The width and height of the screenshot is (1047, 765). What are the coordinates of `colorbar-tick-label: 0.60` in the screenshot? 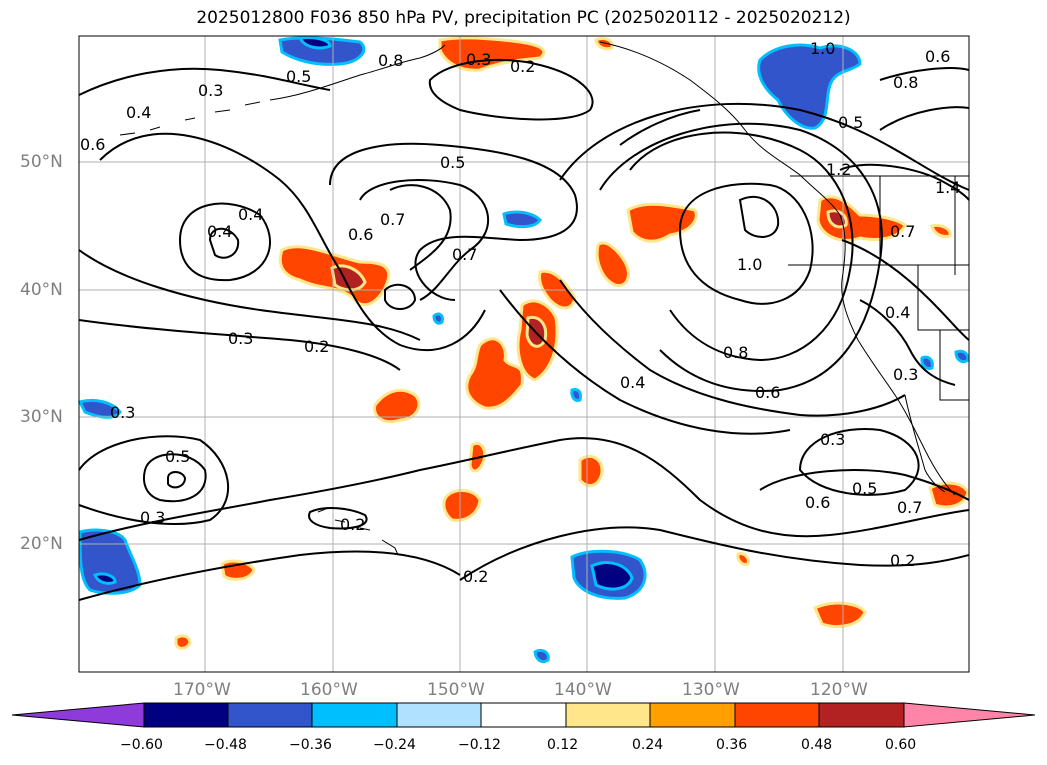 It's located at (901, 745).